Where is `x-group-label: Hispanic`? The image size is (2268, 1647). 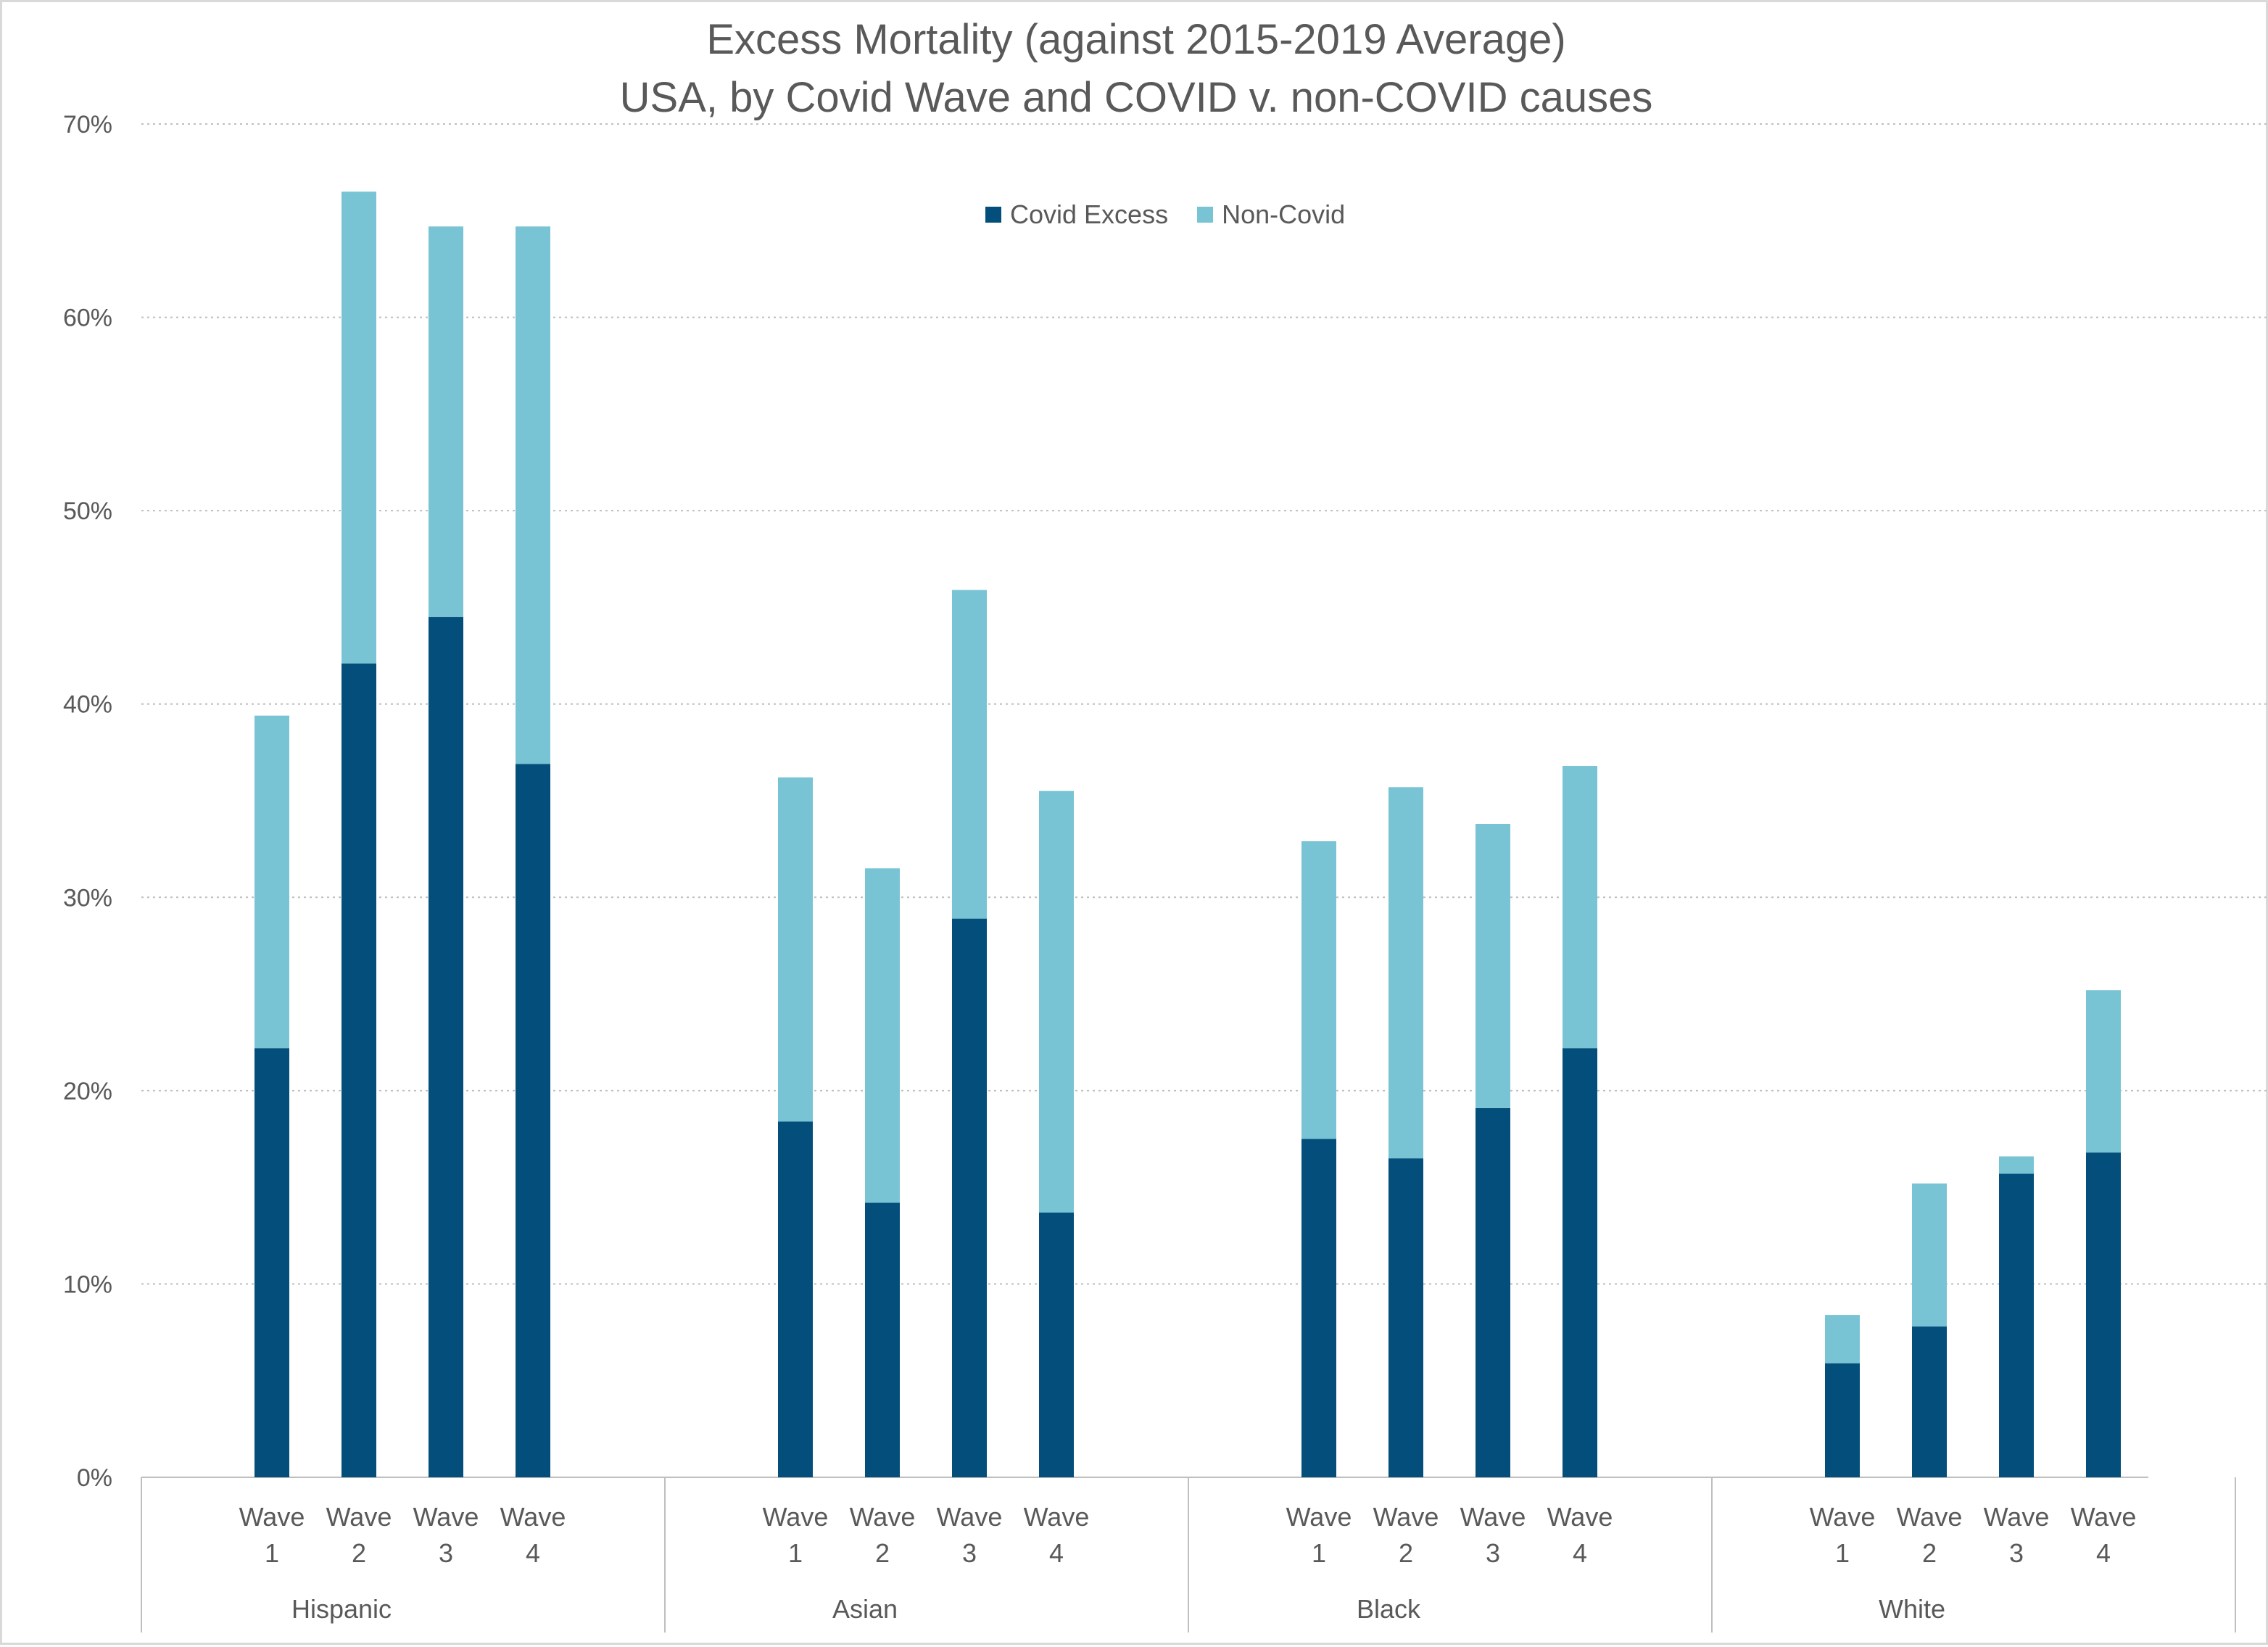 x-group-label: Hispanic is located at coordinates (341, 1609).